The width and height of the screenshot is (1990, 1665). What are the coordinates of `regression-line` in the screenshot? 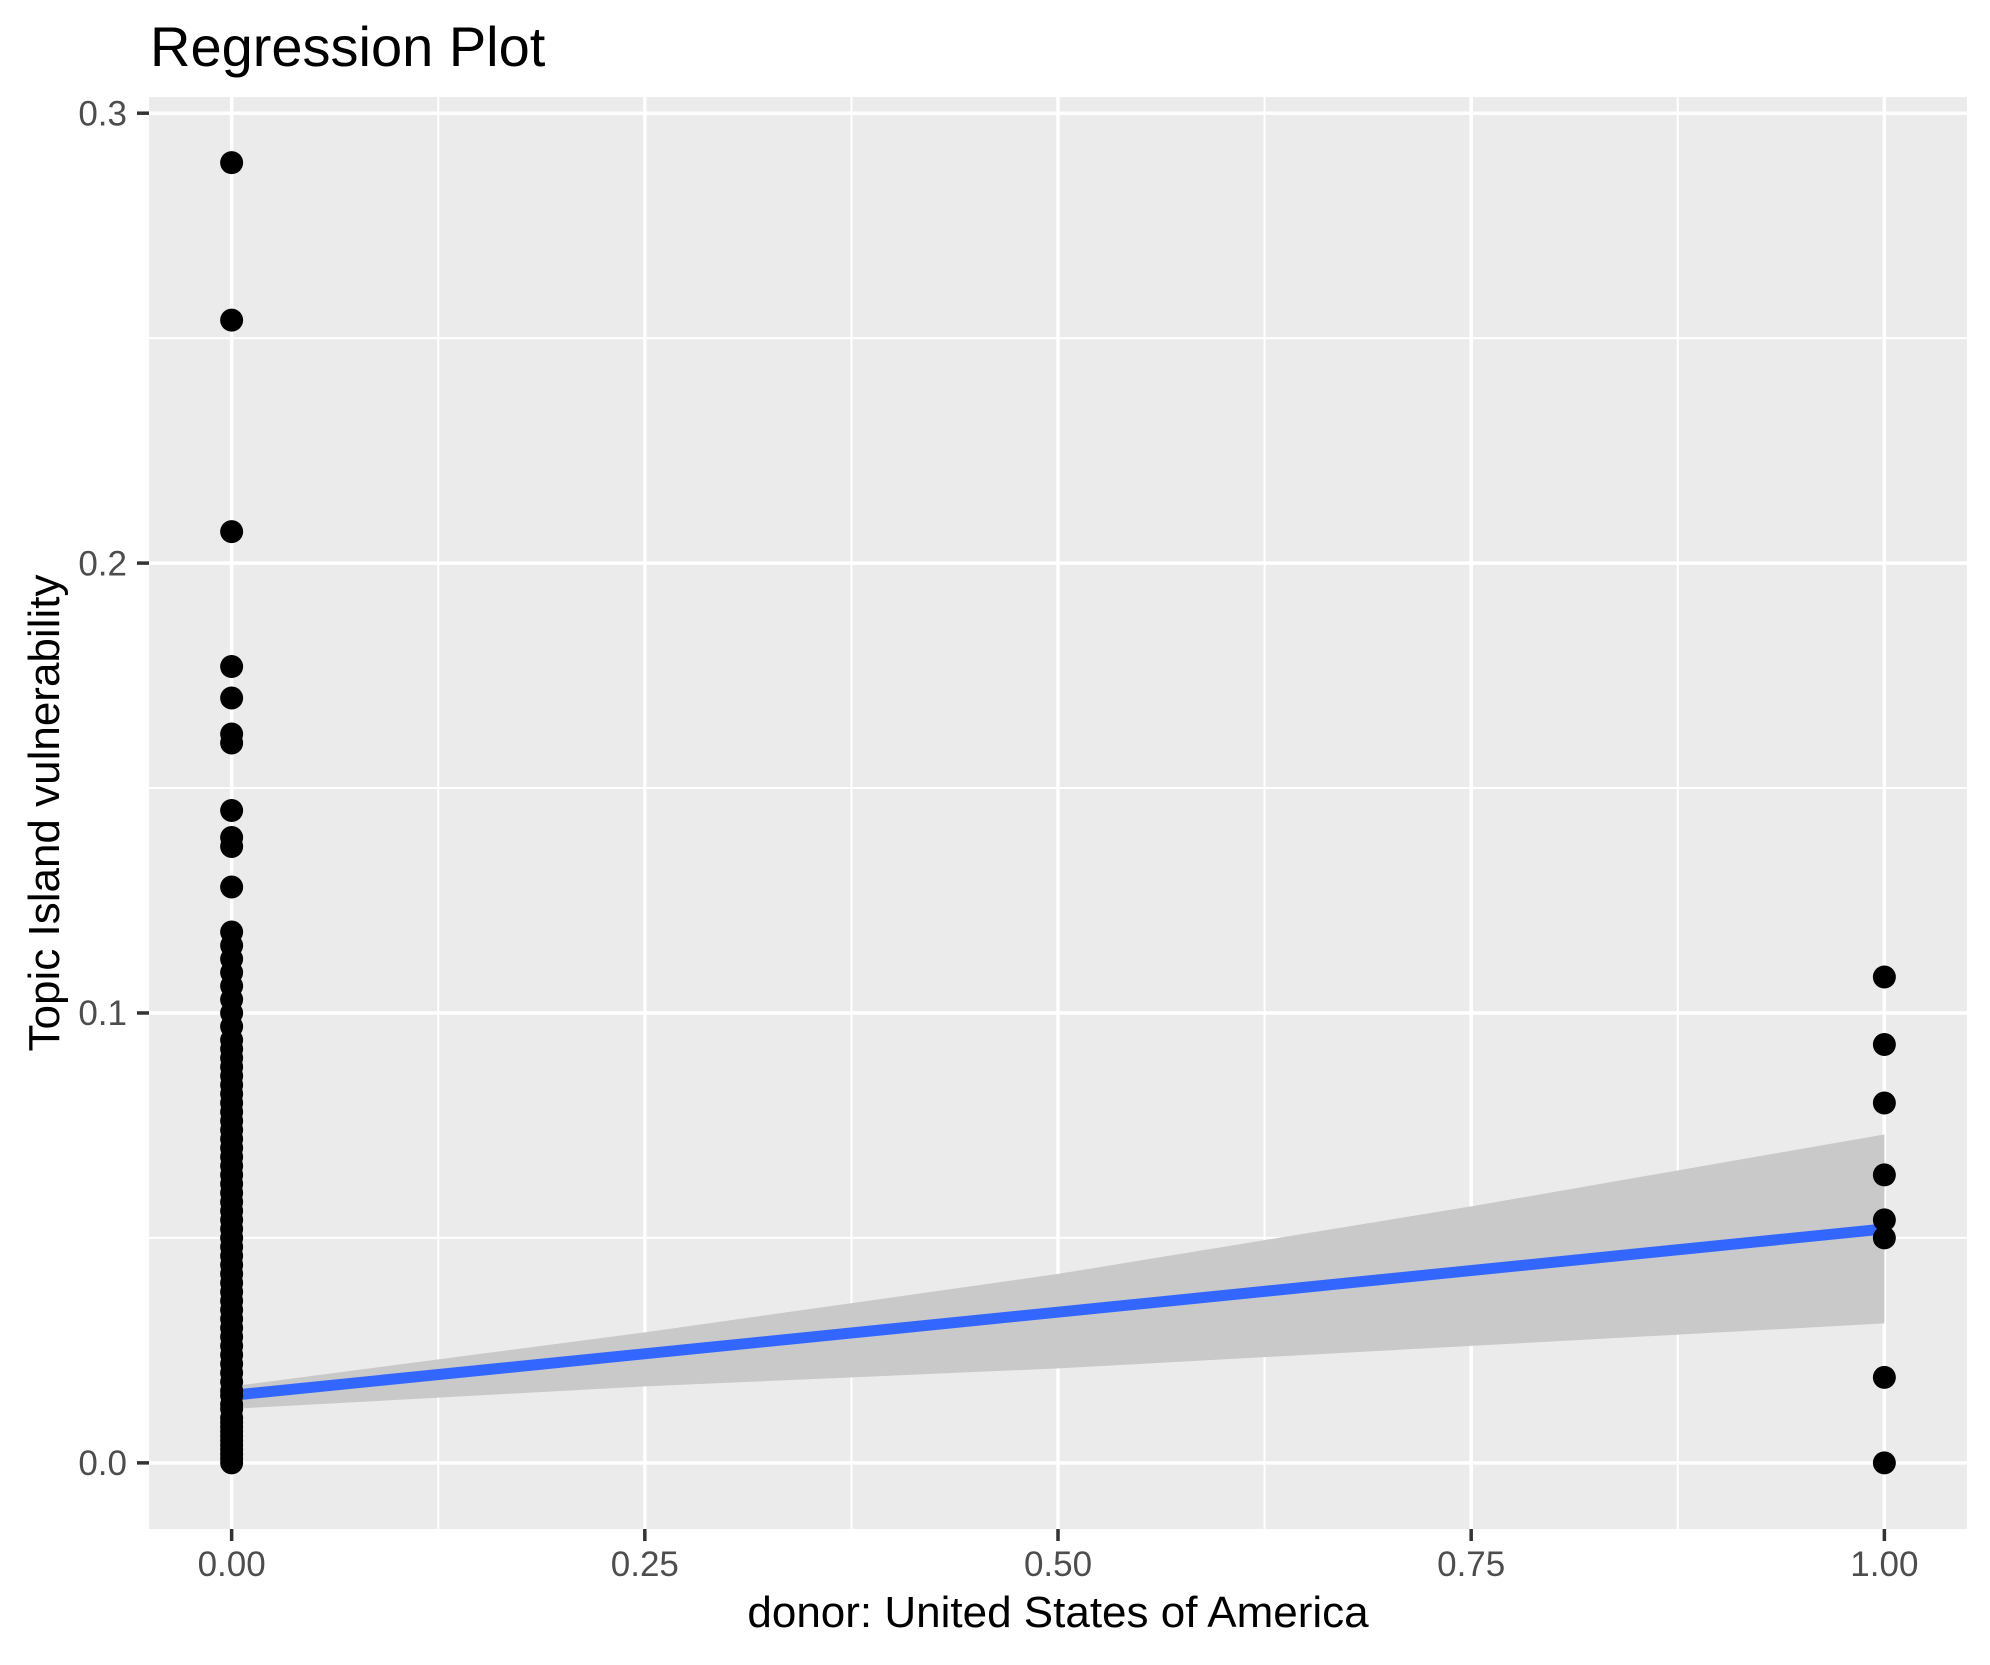 It's located at (1058, 1312).